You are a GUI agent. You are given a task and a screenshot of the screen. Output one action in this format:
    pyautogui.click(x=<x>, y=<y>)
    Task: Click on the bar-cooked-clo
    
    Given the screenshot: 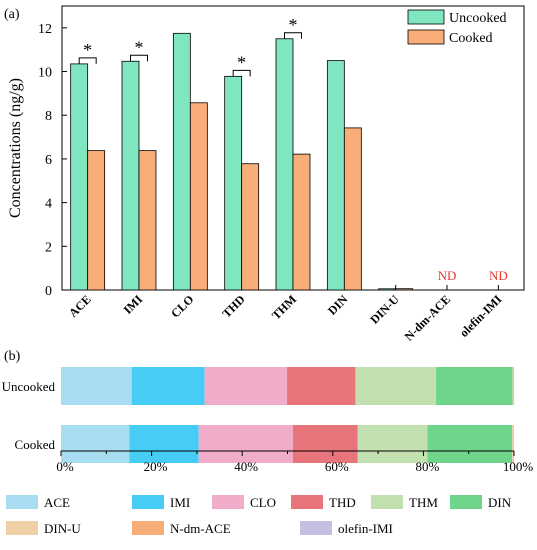 What is the action you would take?
    pyautogui.click(x=198, y=196)
    